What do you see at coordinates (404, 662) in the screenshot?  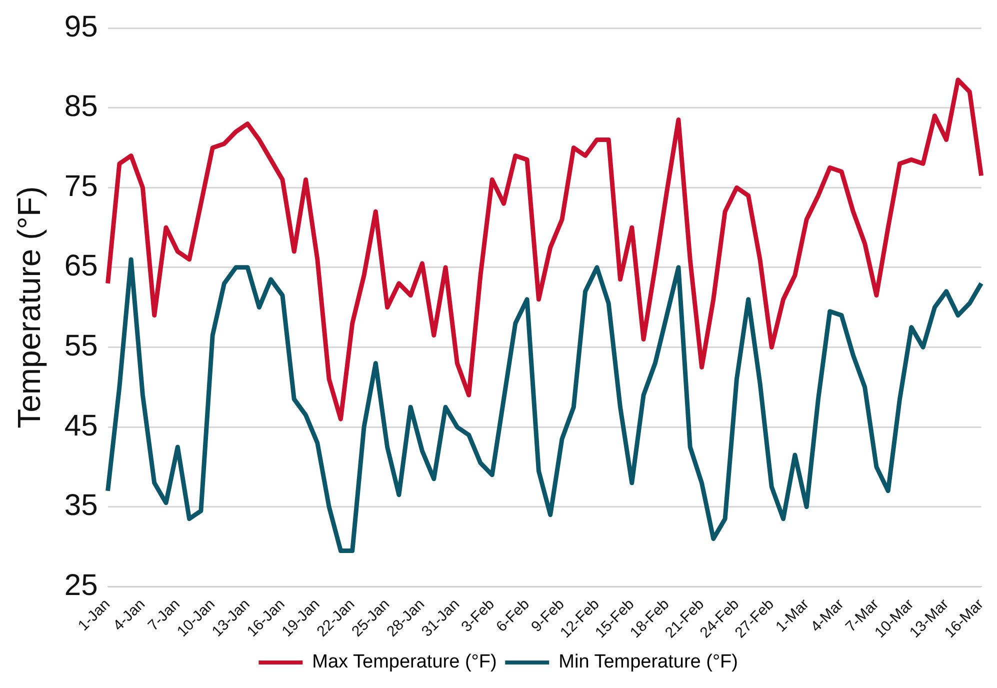 I see `legend-label: Max Temperature (°F)` at bounding box center [404, 662].